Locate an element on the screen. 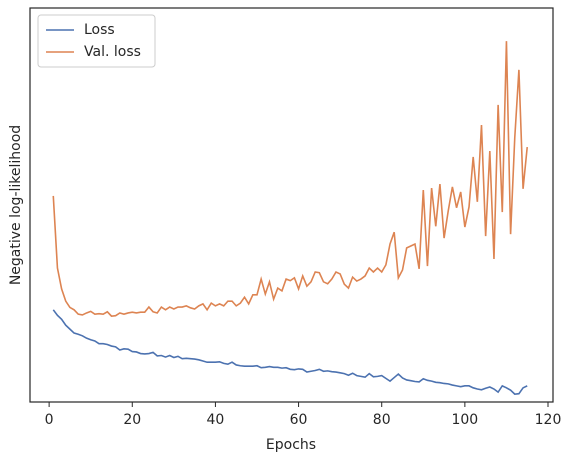 This screenshot has width=573, height=463. x-axis-label: Epochs is located at coordinates (291, 445).